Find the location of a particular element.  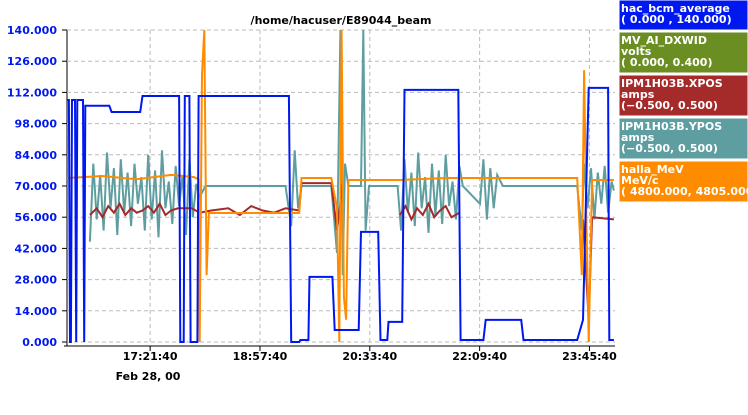

y-tick-label: 42.000 is located at coordinates (36, 248).